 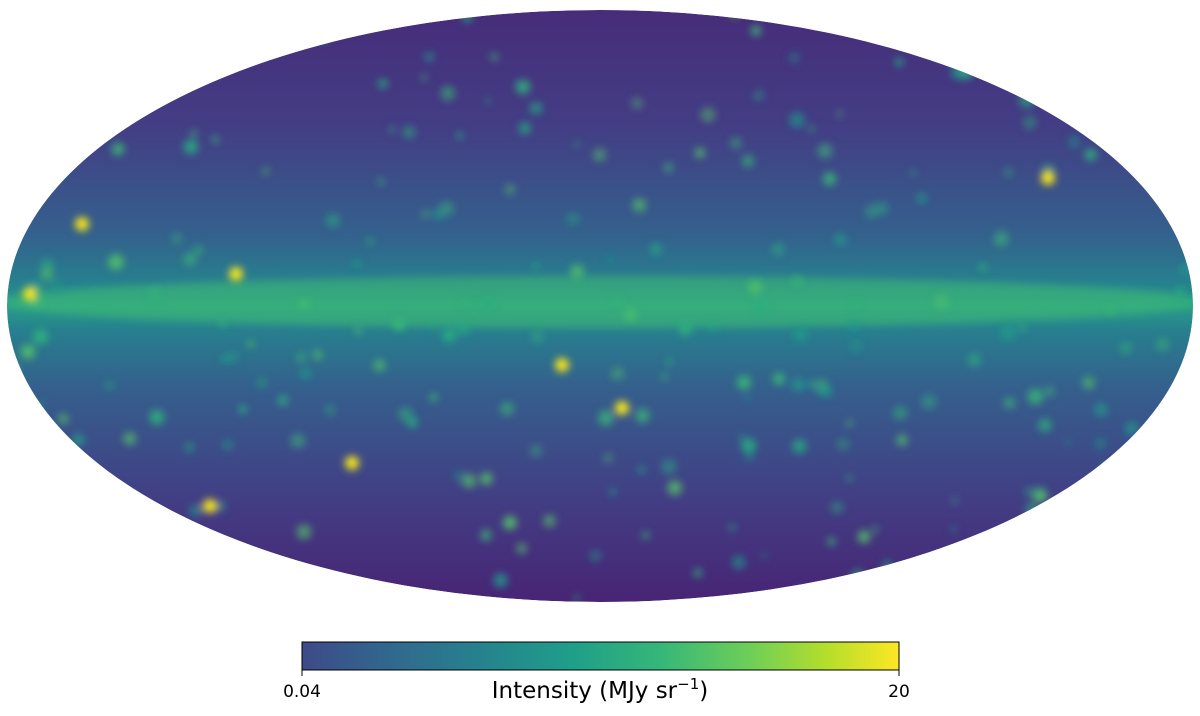 What do you see at coordinates (600, 689) in the screenshot?
I see `colorbar-label: Intensity (MJy sr−1)` at bounding box center [600, 689].